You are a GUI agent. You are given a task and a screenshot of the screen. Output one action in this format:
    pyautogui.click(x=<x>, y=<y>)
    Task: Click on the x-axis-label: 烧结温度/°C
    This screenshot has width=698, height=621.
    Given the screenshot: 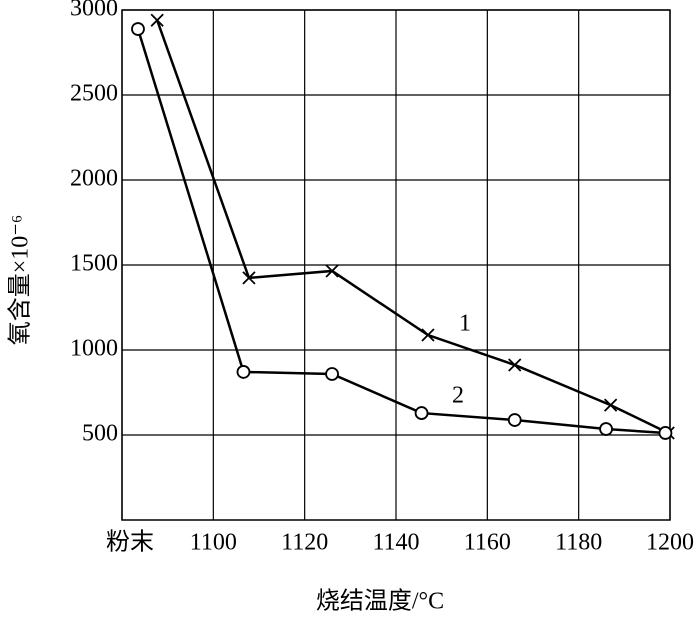 What is the action you would take?
    pyautogui.click(x=380, y=601)
    